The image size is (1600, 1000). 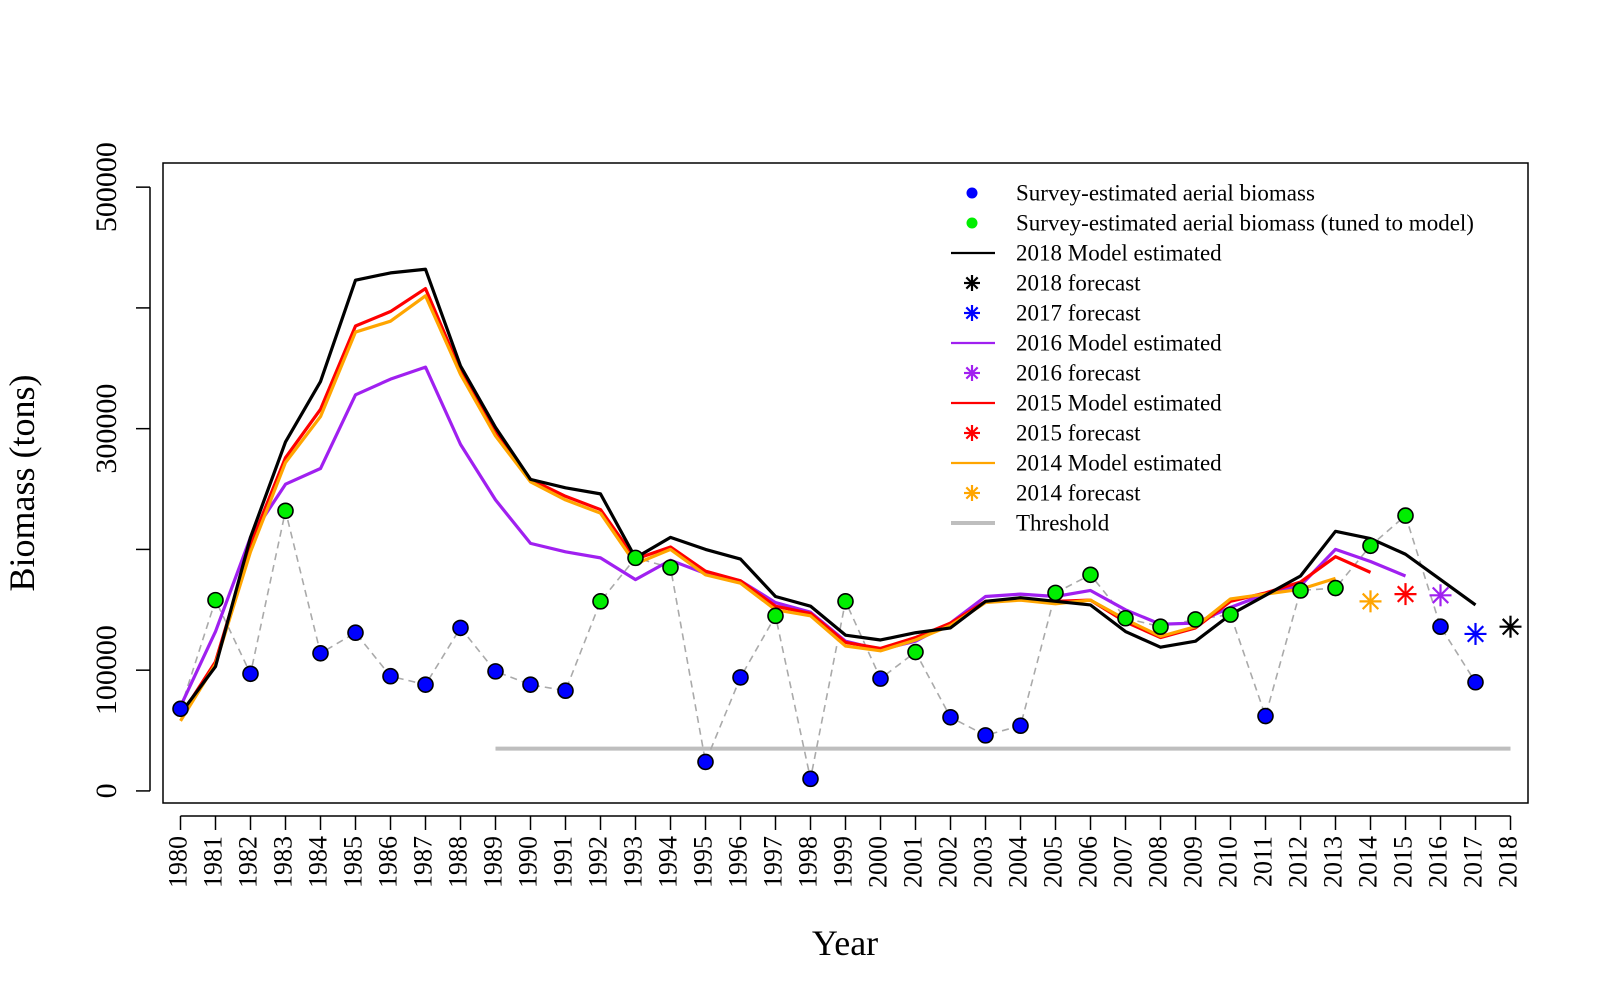 What do you see at coordinates (352, 862) in the screenshot?
I see `x-tick-label: 1985` at bounding box center [352, 862].